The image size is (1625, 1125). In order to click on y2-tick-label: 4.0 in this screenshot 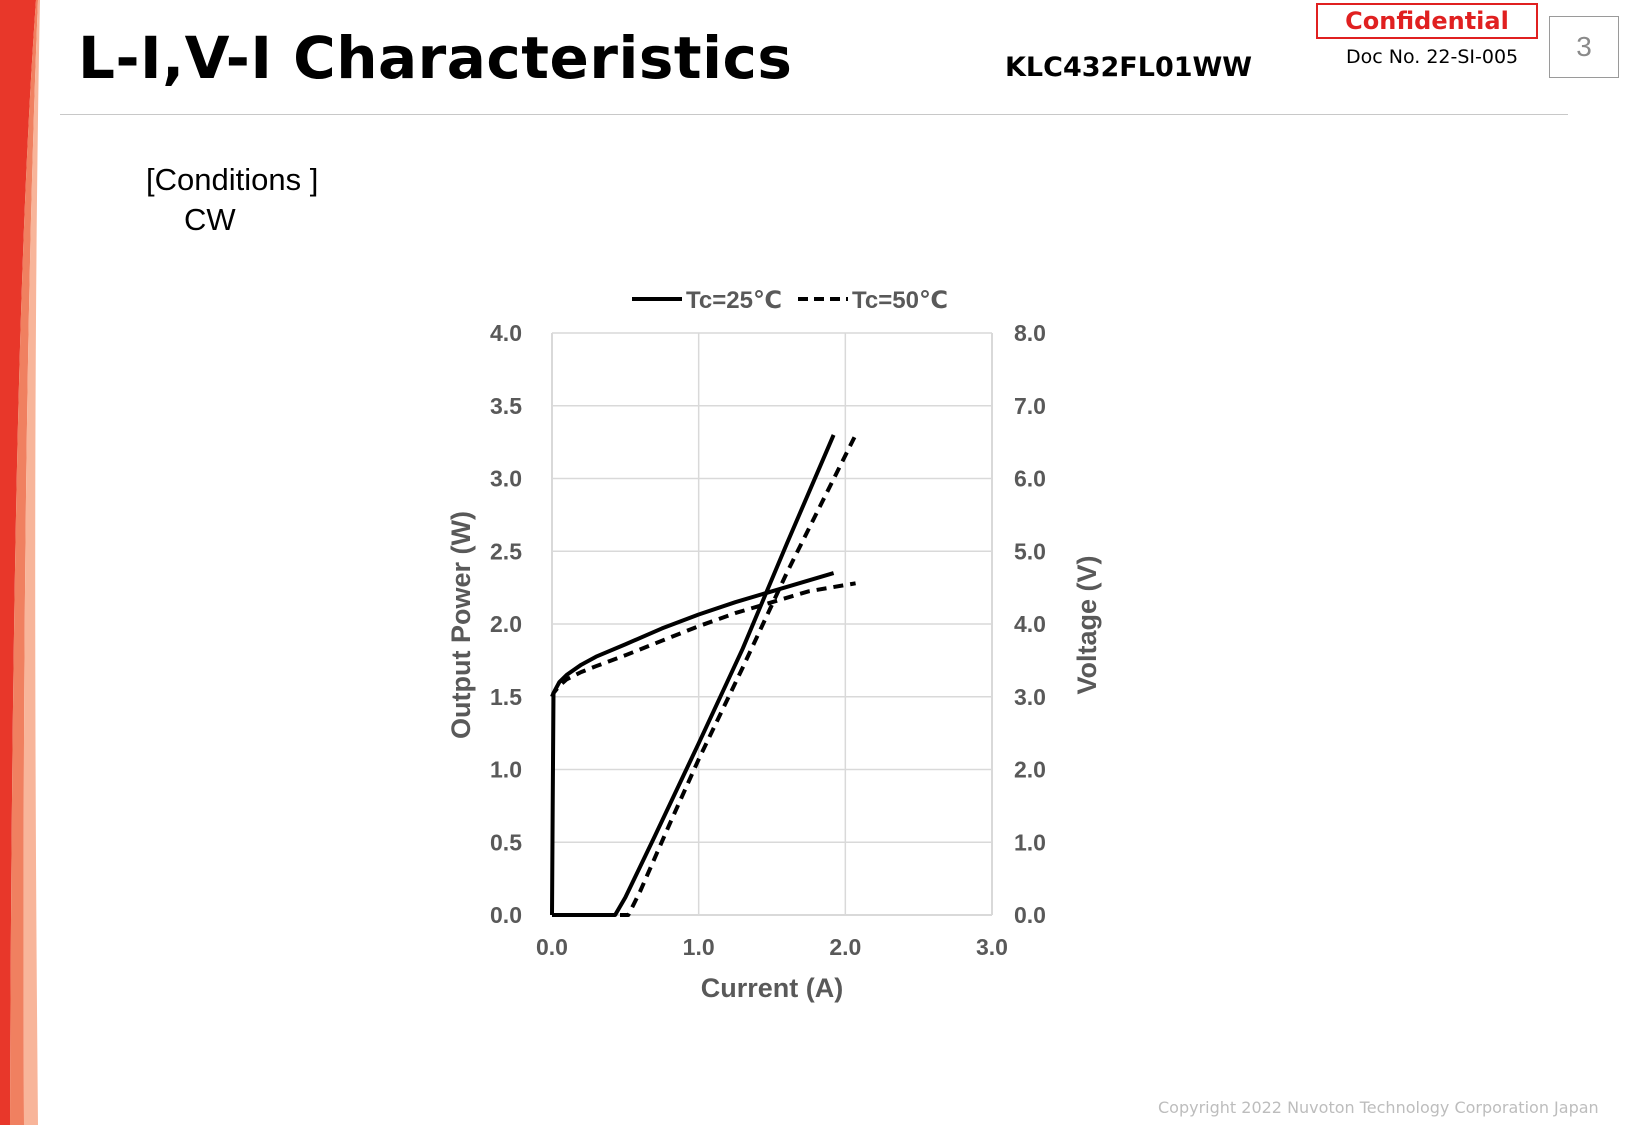, I will do `click(1030, 624)`.